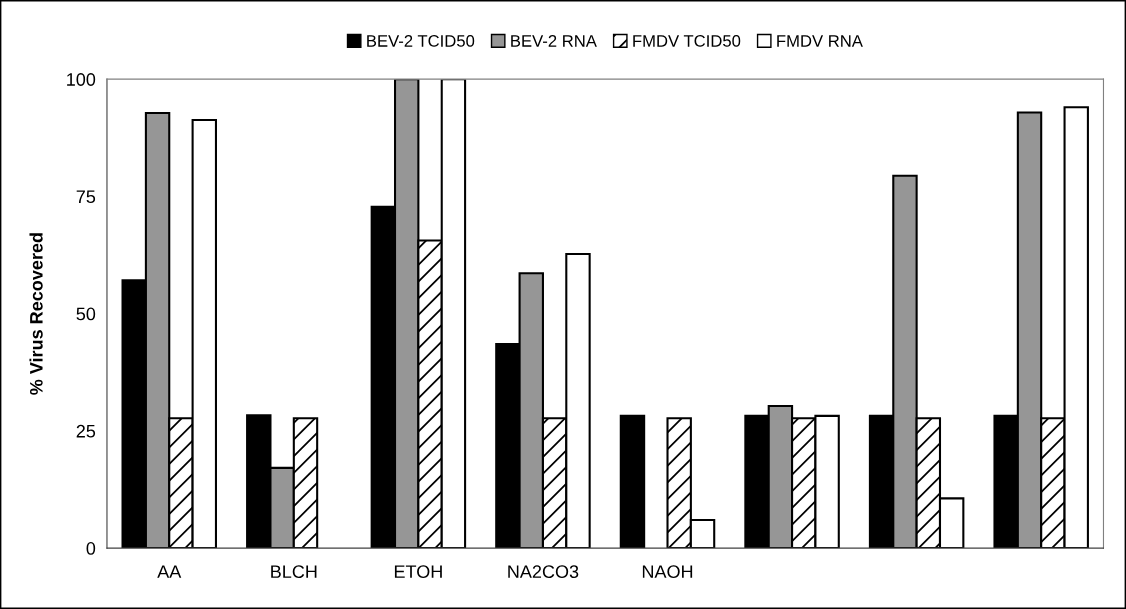 The height and width of the screenshot is (609, 1126). What do you see at coordinates (81, 79) in the screenshot?
I see `y-tick-label: 100` at bounding box center [81, 79].